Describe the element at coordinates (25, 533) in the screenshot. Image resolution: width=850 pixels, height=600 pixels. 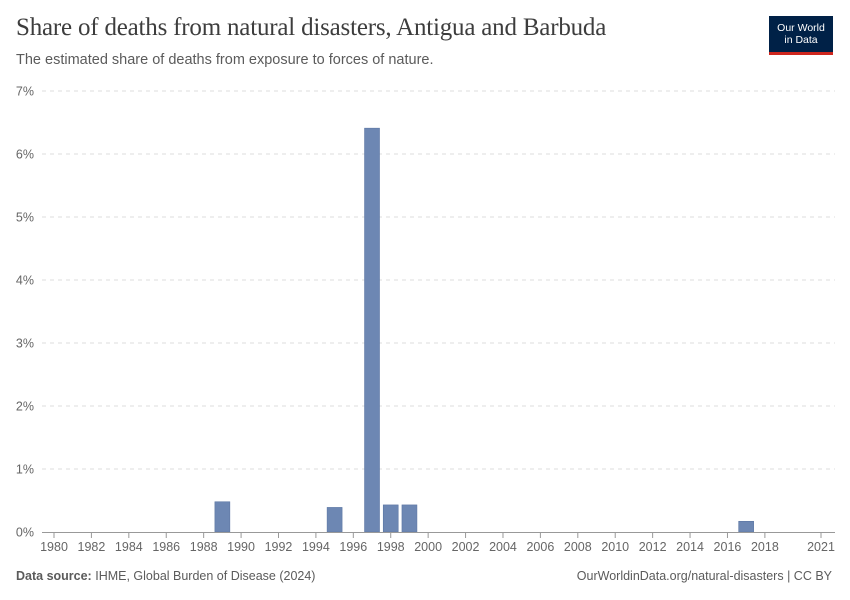
I see `y-tick-label: 0%` at that location.